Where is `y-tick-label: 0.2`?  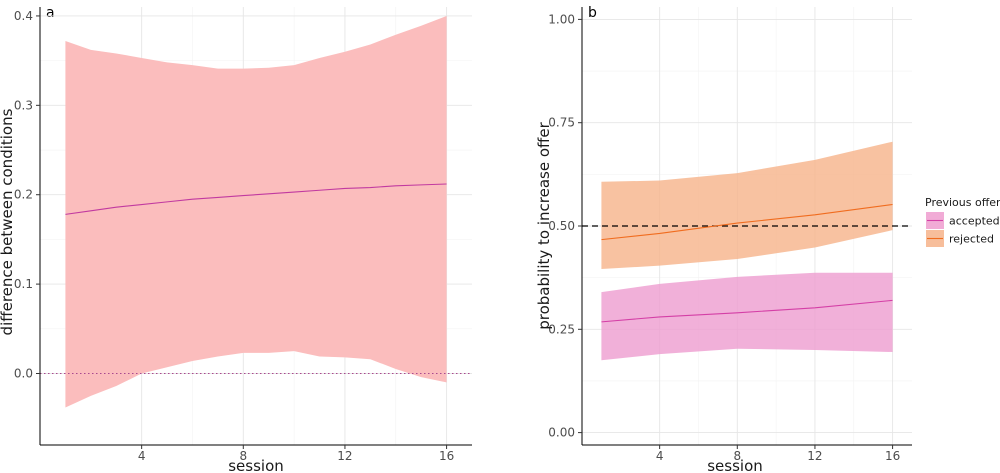
y-tick-label: 0.2 is located at coordinates (23, 195).